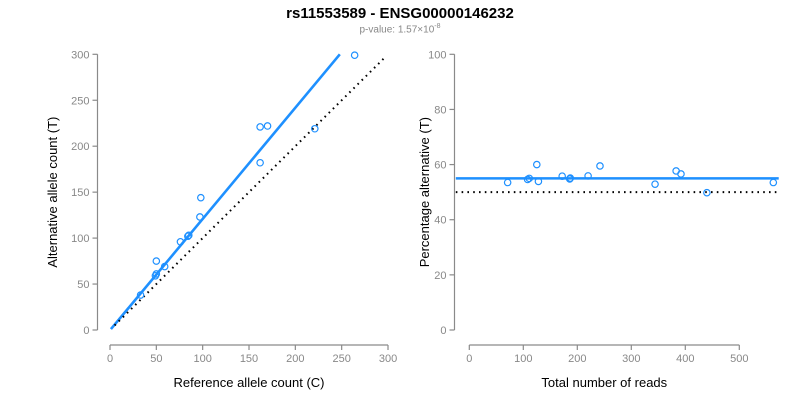 The height and width of the screenshot is (400, 800). I want to click on y-axis-title: Alternative allele count (T), so click(52, 192).